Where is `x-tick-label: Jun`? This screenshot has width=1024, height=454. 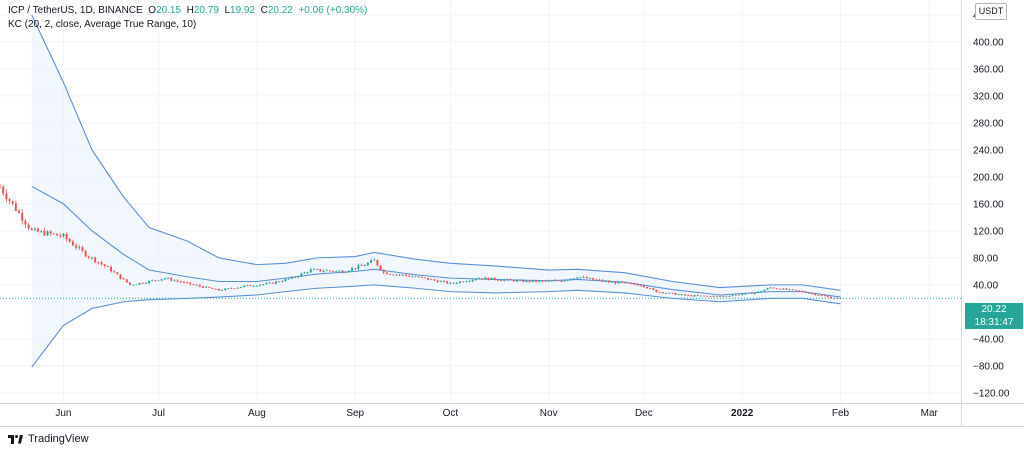
x-tick-label: Jun is located at coordinates (63, 413).